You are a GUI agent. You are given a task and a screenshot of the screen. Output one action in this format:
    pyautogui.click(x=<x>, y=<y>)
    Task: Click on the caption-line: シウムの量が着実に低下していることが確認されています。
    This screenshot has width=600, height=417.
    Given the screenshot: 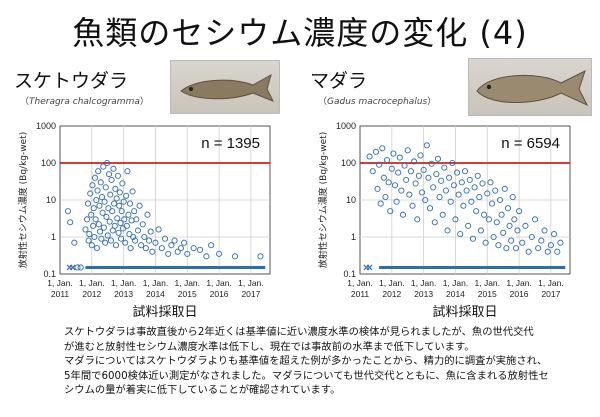 What is the action you would take?
    pyautogui.click(x=202, y=390)
    